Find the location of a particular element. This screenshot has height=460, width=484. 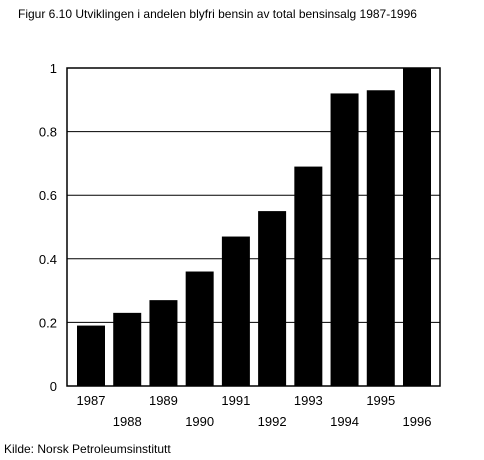

figure-source: Kilde: Norsk Petroleumsinstitutt is located at coordinates (87, 449).